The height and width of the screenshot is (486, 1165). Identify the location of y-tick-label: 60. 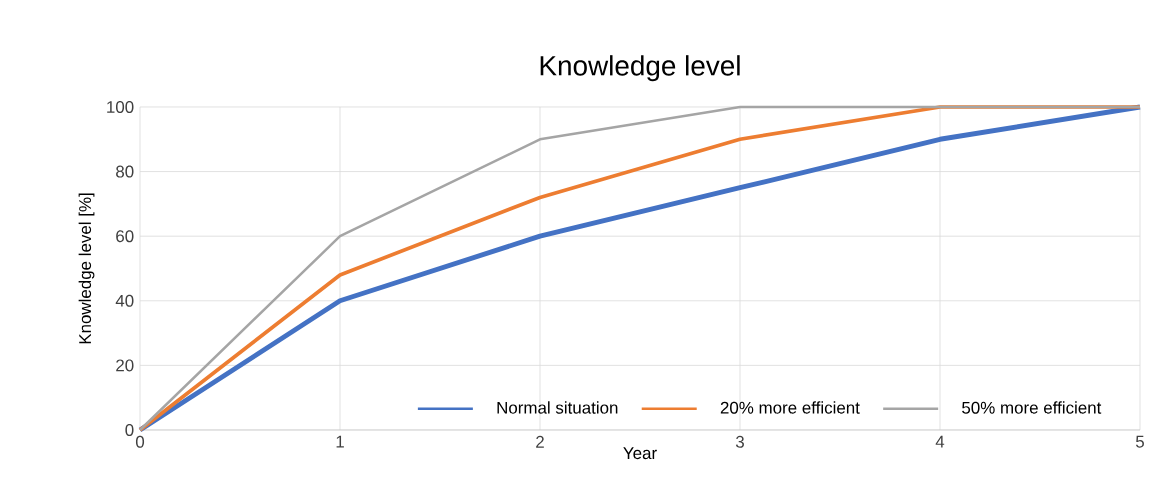
(125, 236).